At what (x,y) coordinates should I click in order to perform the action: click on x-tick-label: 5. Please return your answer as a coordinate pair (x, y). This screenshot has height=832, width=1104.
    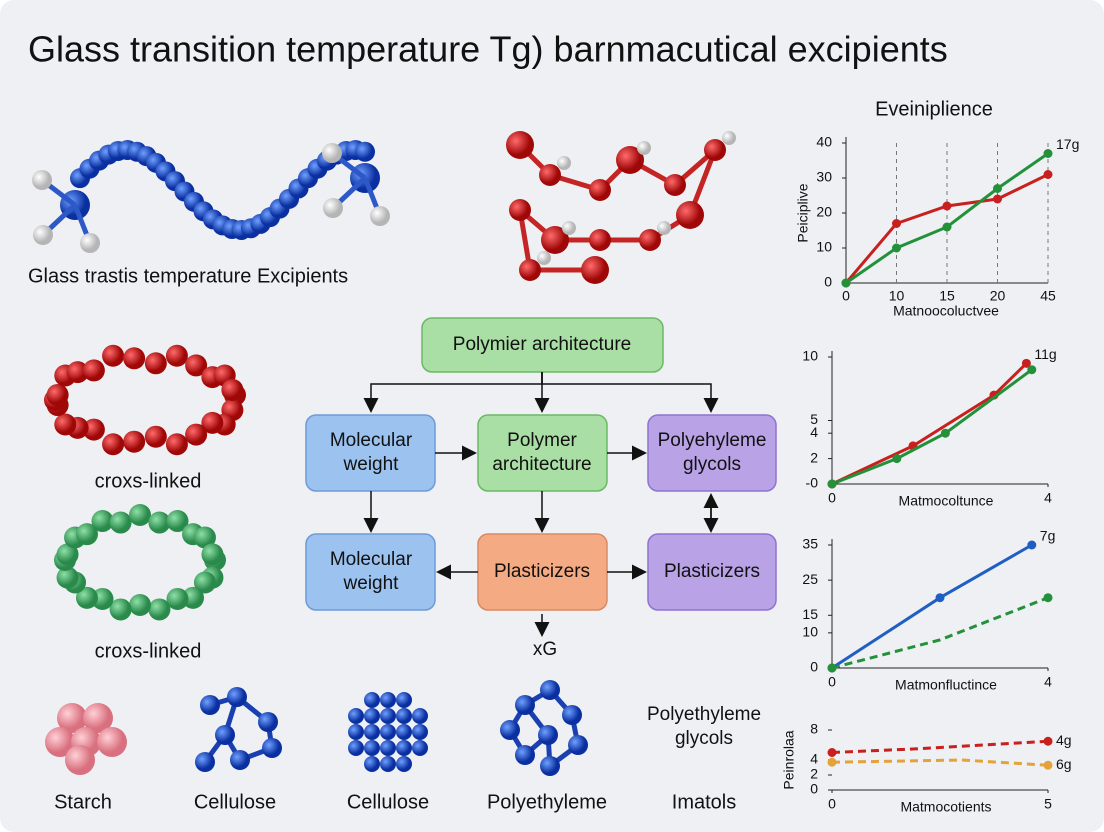
    Looking at the image, I should click on (1048, 804).